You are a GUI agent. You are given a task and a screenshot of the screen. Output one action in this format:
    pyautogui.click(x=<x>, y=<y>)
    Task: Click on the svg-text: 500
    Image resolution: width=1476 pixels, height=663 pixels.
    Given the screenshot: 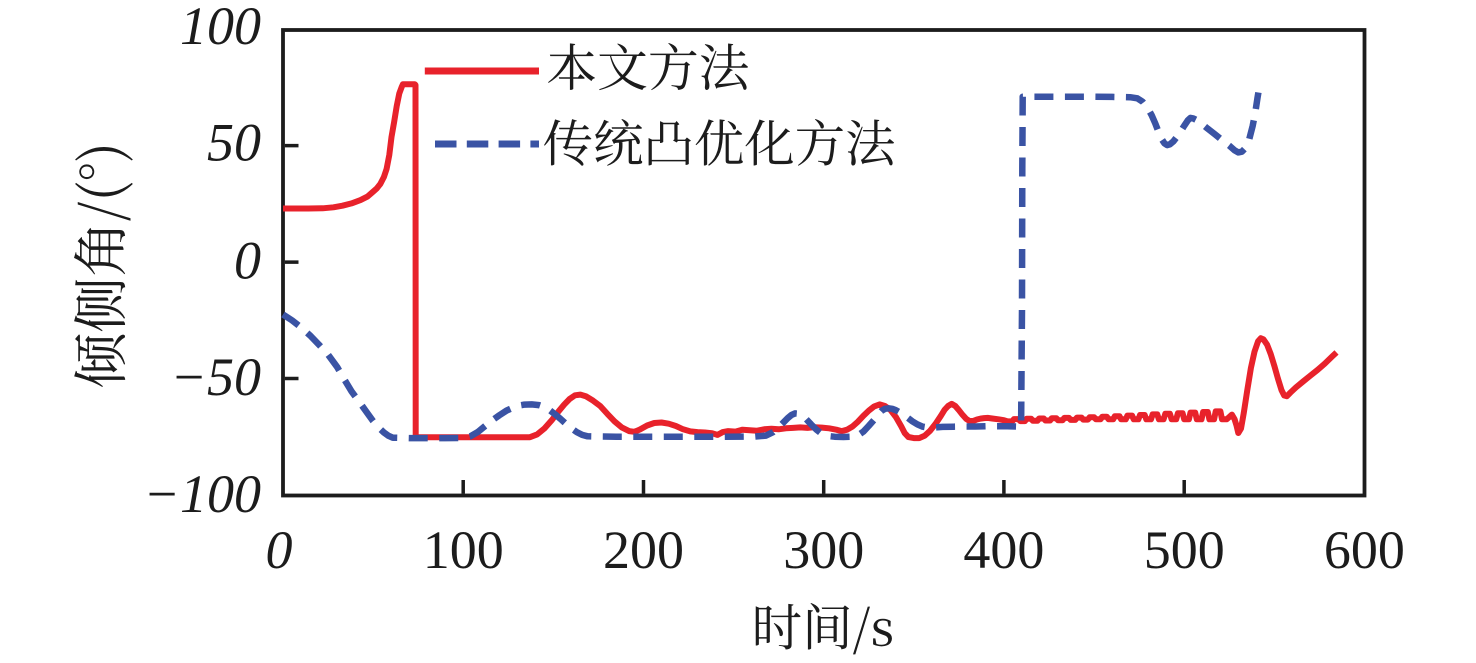 What is the action you would take?
    pyautogui.click(x=1184, y=550)
    